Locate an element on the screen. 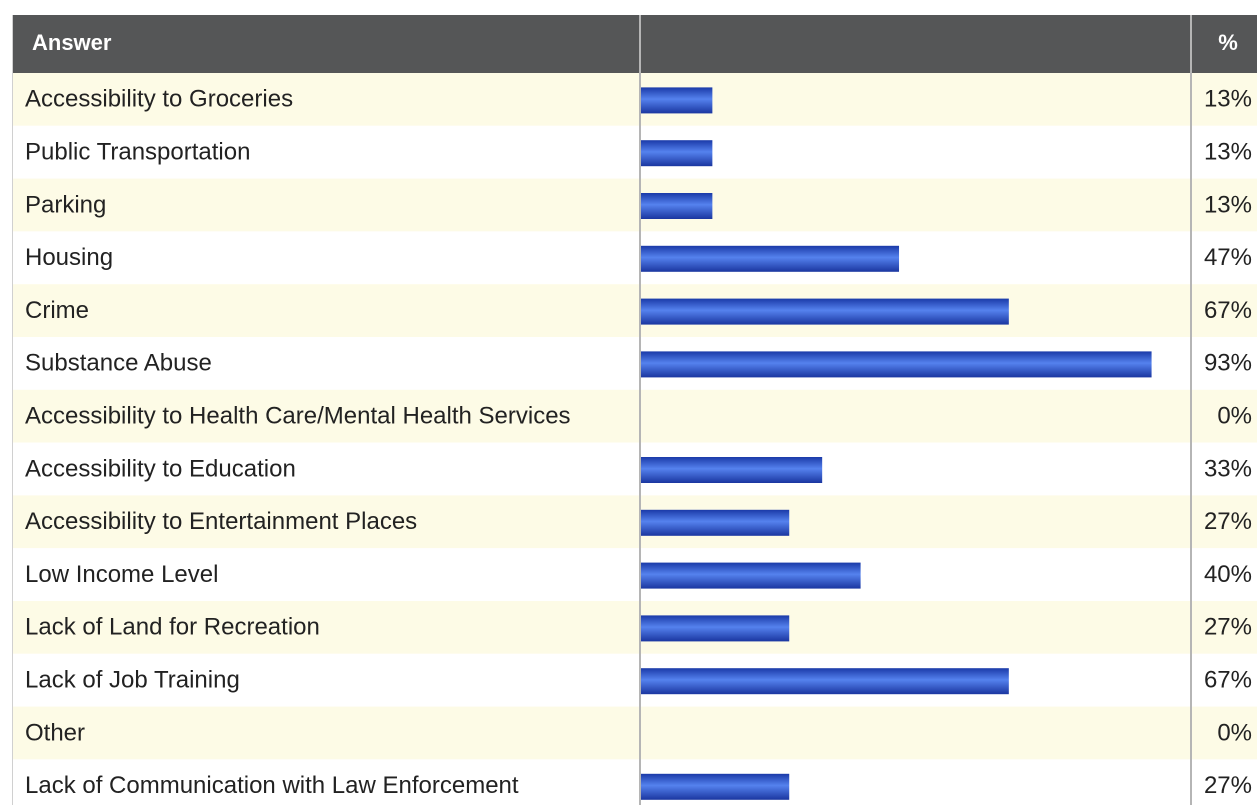  answer-label: Housing is located at coordinates (69, 257).